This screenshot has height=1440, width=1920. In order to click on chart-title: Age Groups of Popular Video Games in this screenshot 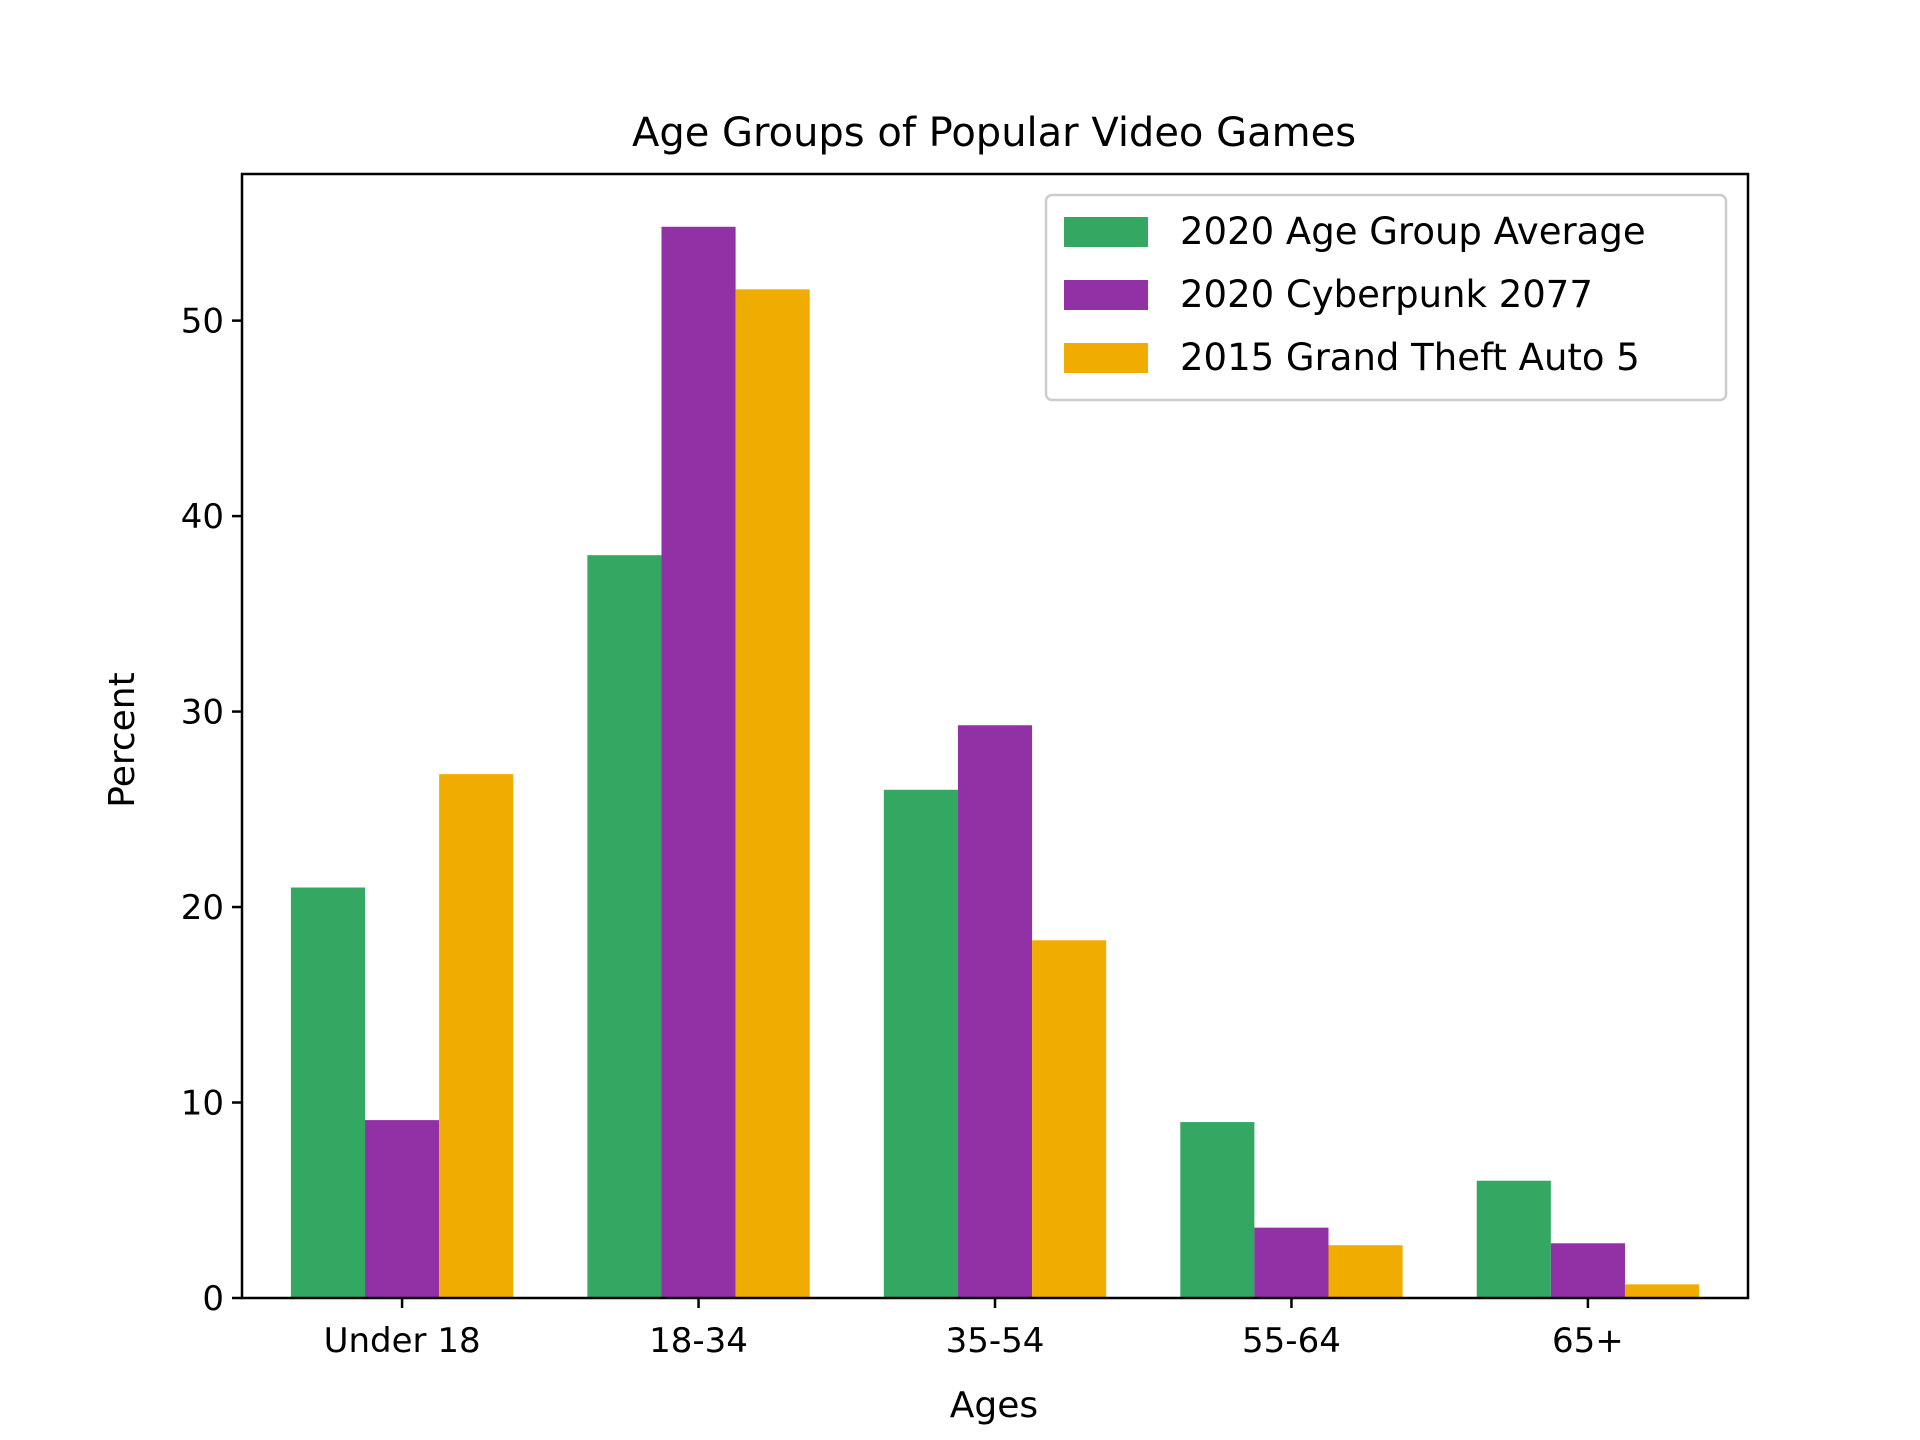, I will do `click(994, 133)`.